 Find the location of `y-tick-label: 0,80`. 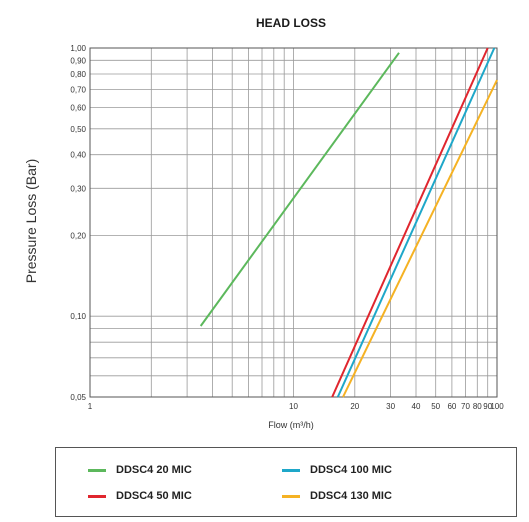

y-tick-label: 0,80 is located at coordinates (78, 74).